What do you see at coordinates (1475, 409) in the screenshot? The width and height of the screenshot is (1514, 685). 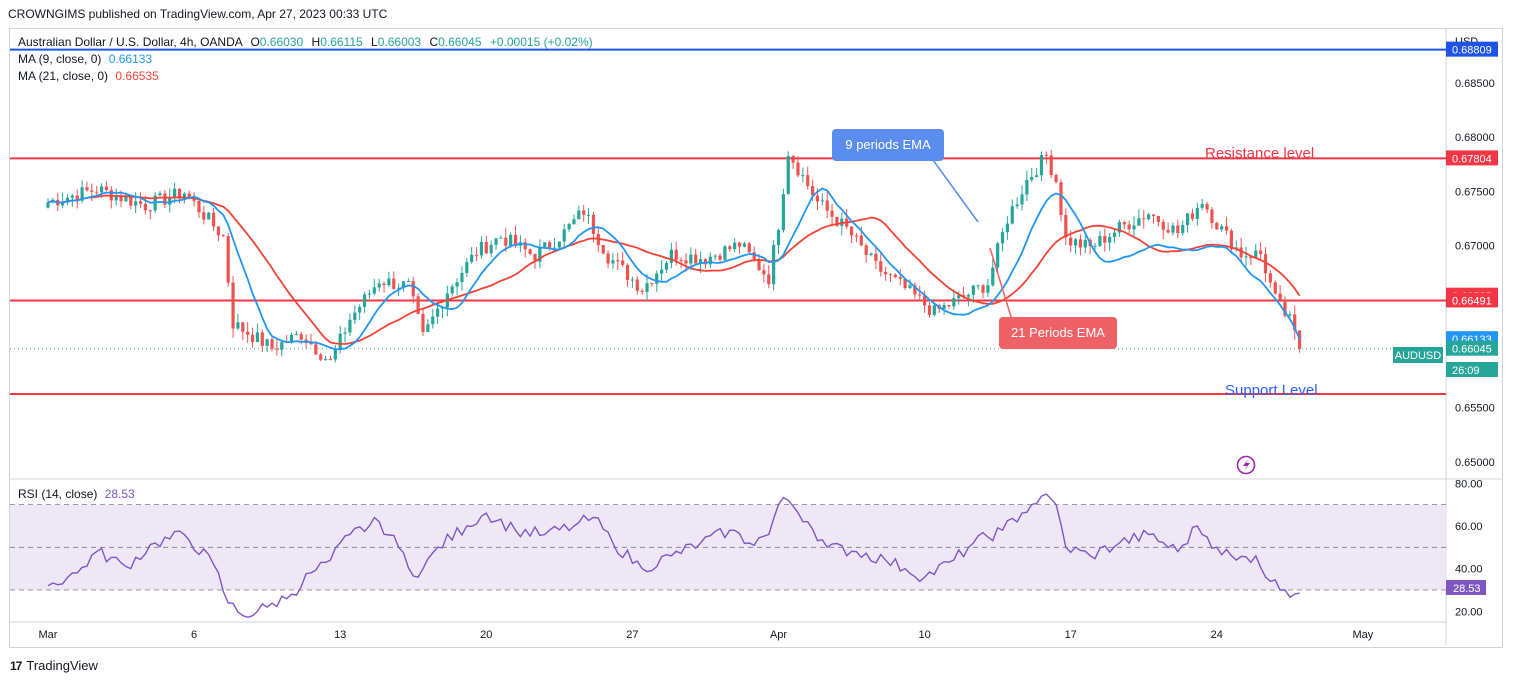 I see `price-tick-label: 0.65500` at bounding box center [1475, 409].